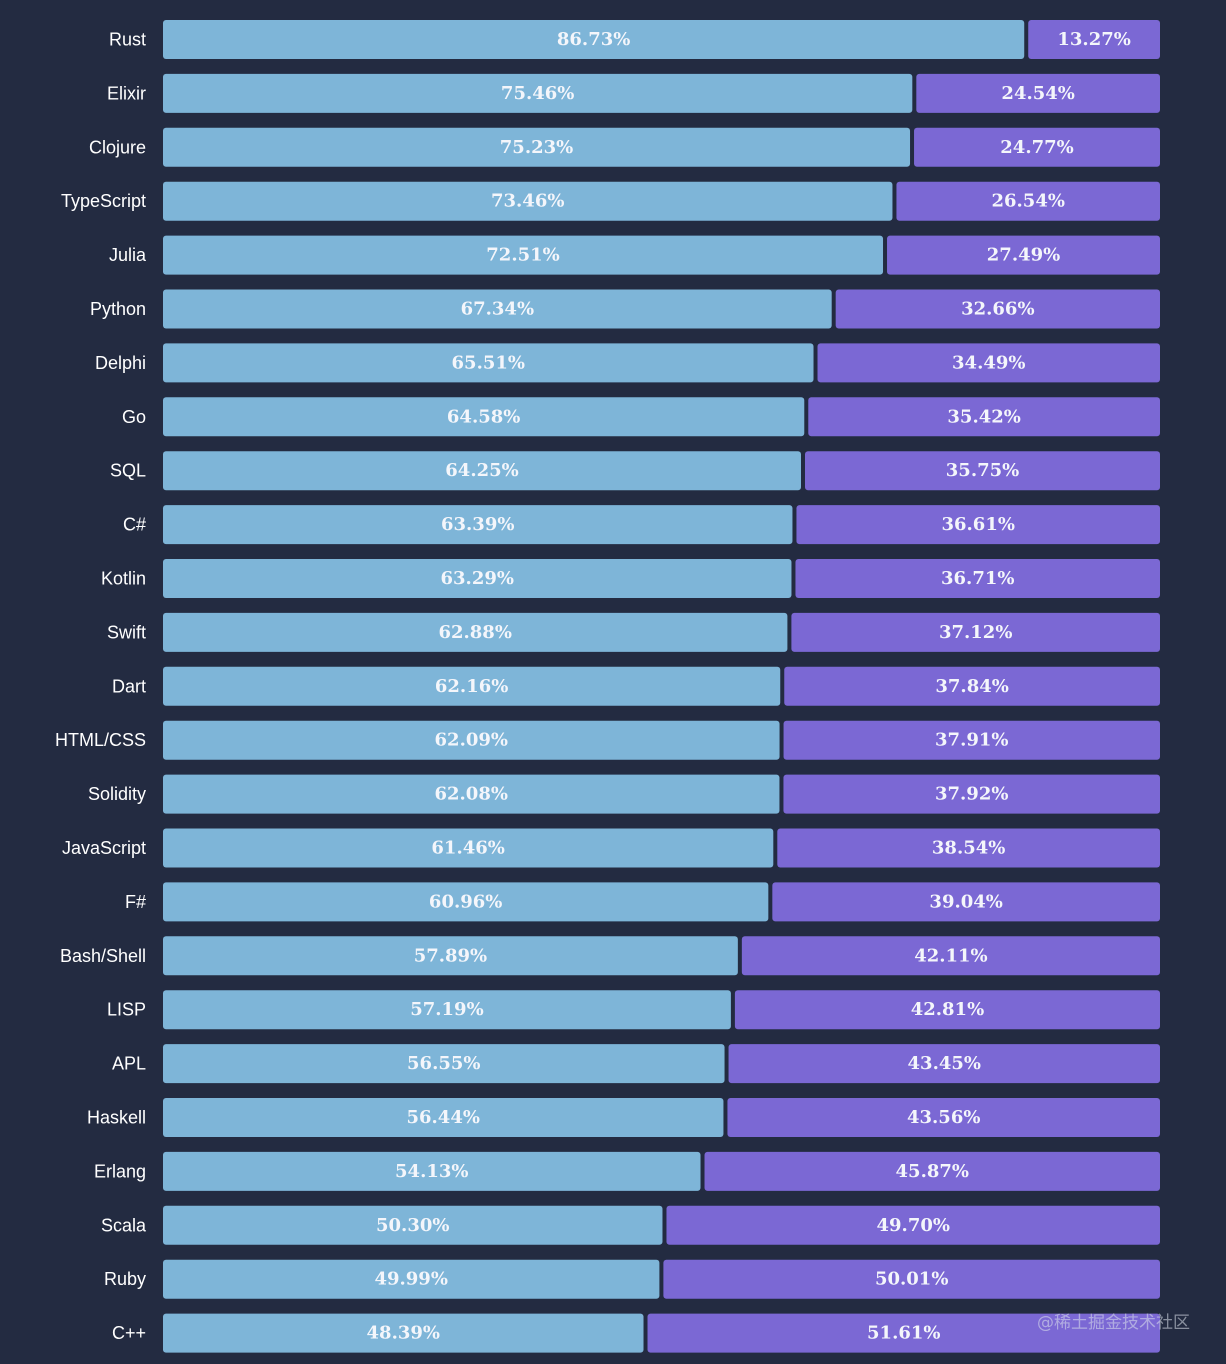 This screenshot has width=1226, height=1364. Describe the element at coordinates (593, 39) in the screenshot. I see `bar-value-label: 86.73%` at that location.